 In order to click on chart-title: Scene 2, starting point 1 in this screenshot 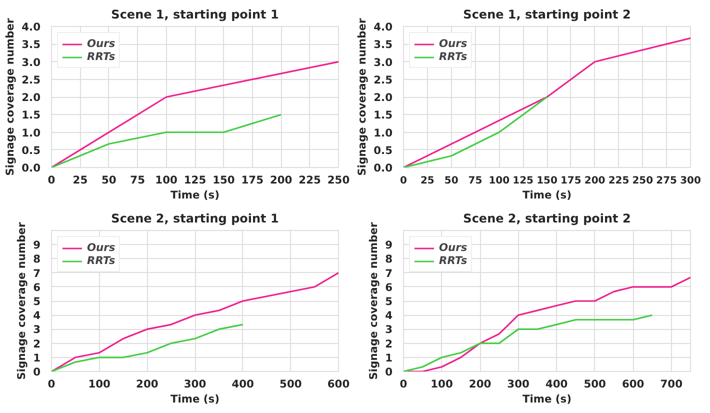, I will do `click(195, 219)`.